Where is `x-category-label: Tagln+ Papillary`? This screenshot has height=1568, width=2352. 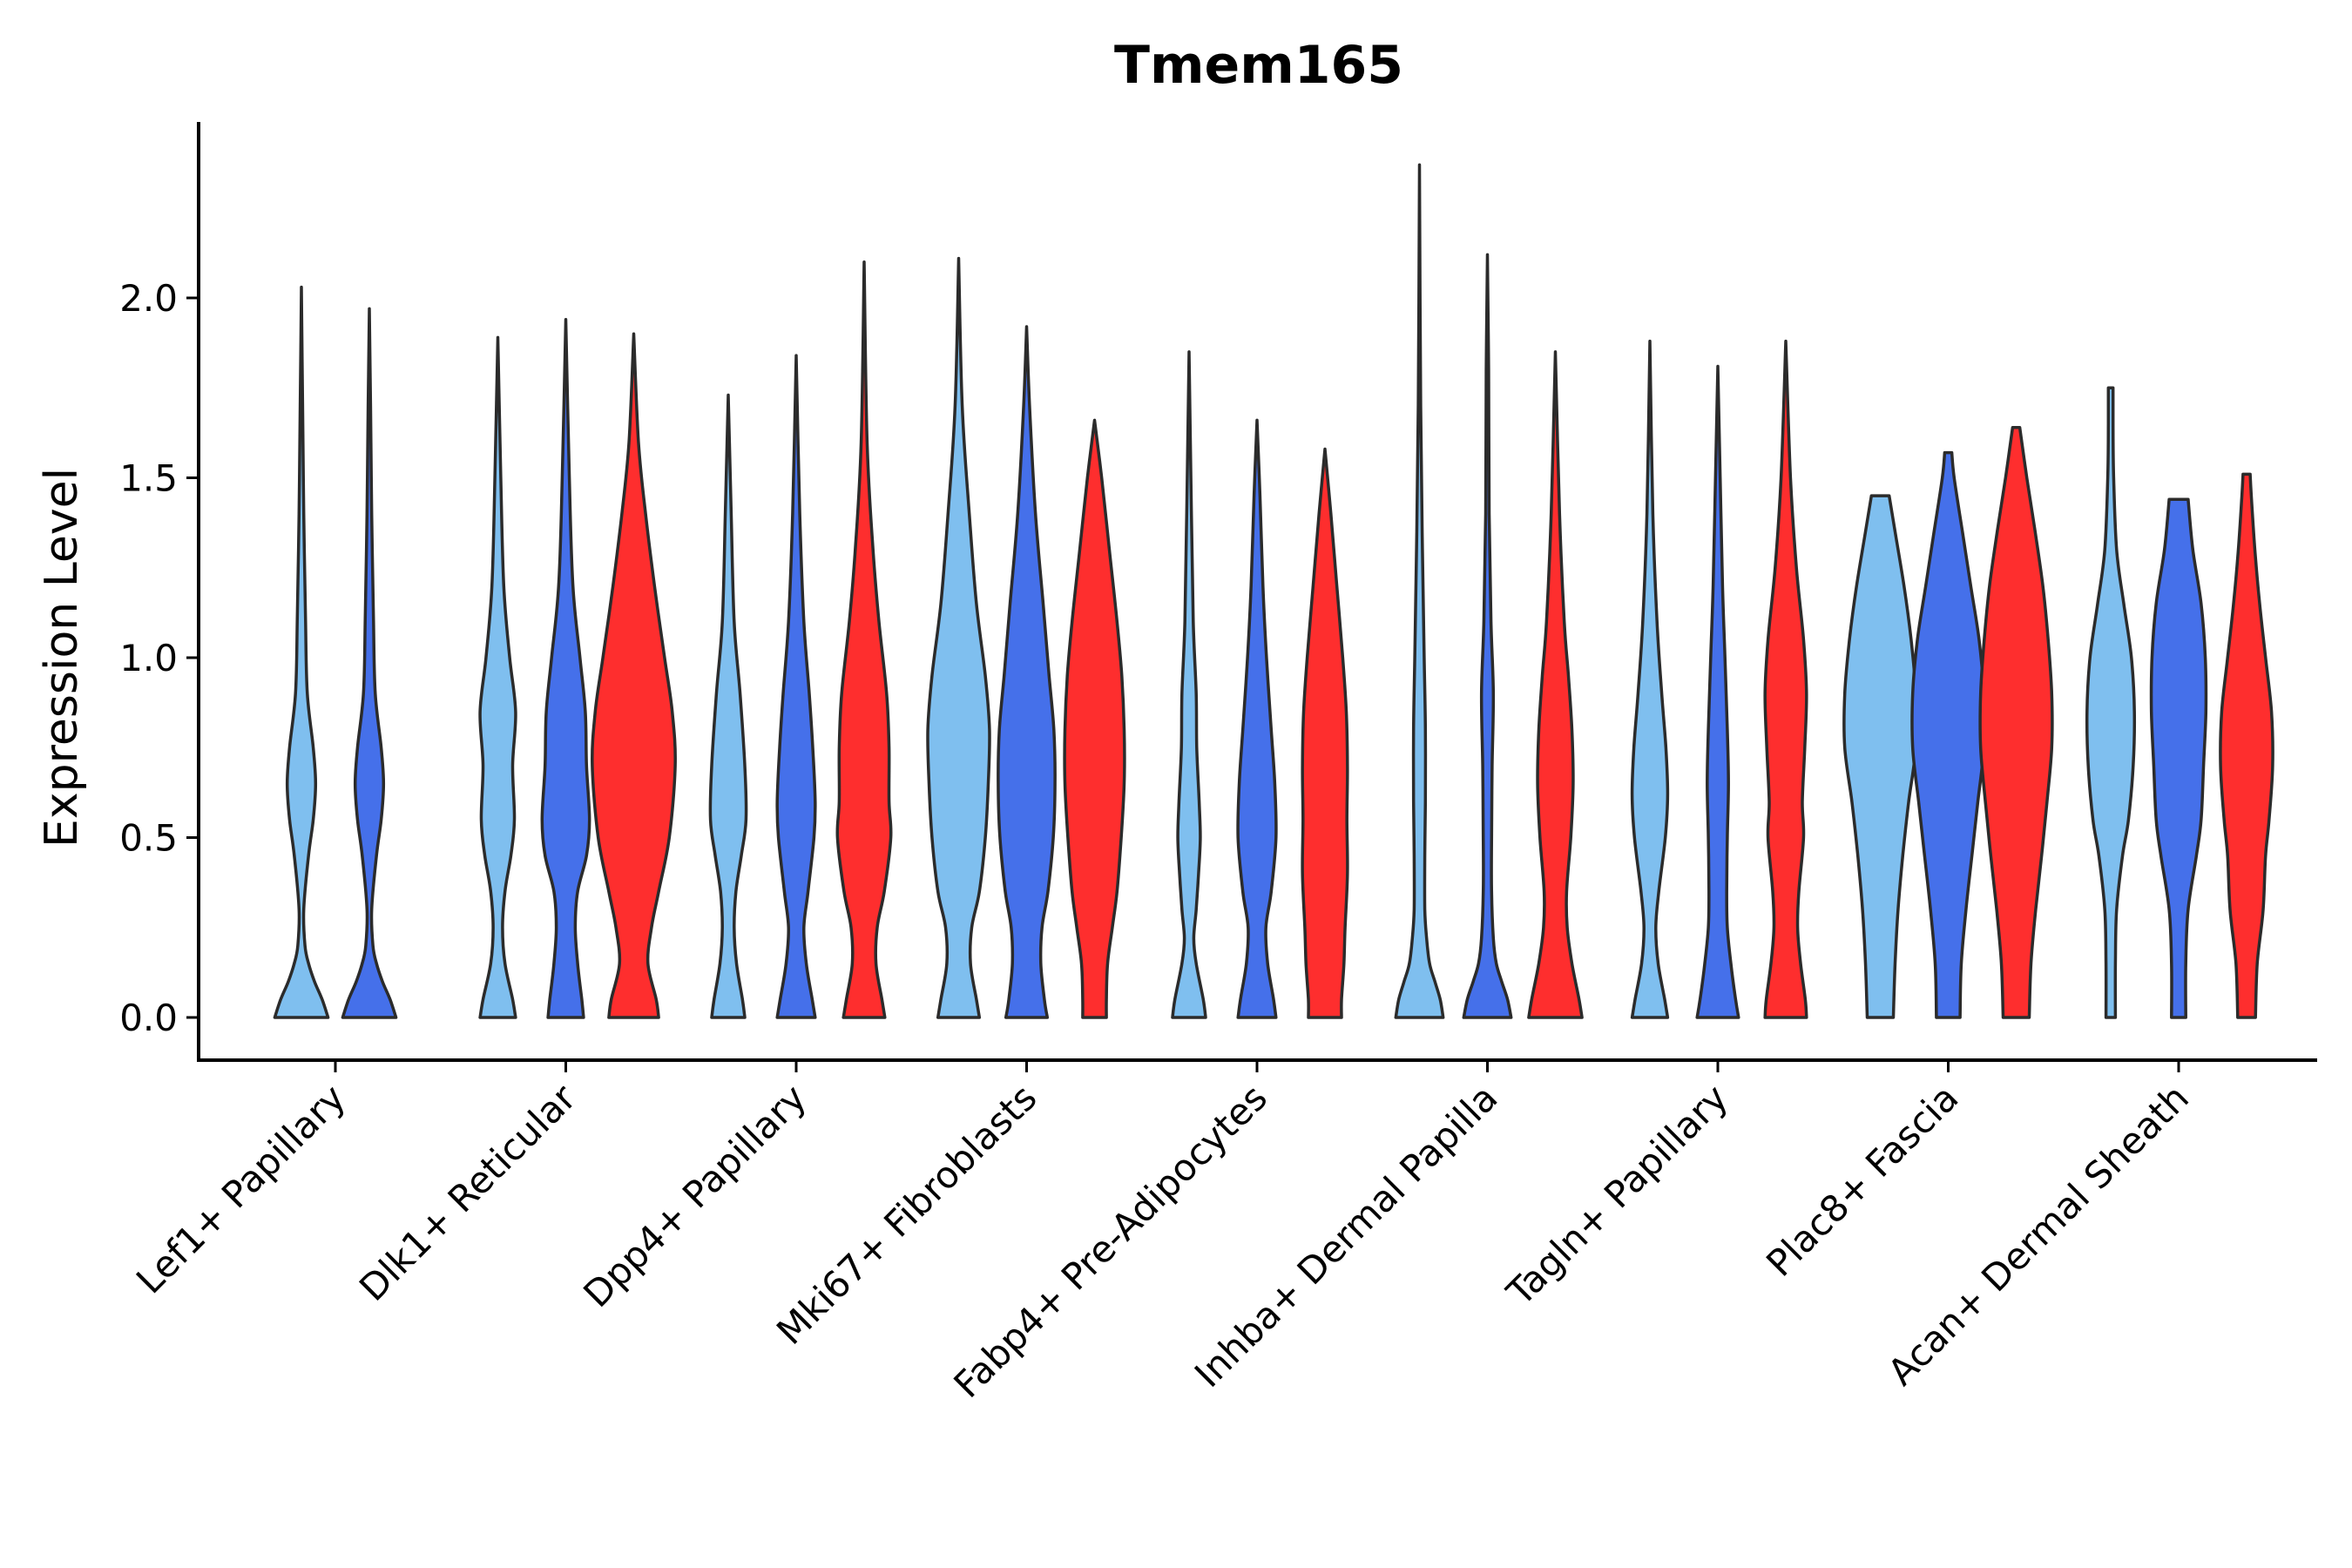
x-category-label: Tagln+ Papillary is located at coordinates (1617, 1195).